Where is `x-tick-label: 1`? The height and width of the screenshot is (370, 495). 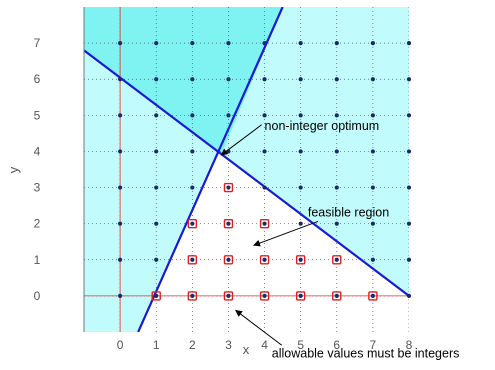 x-tick-label: 1 is located at coordinates (156, 345).